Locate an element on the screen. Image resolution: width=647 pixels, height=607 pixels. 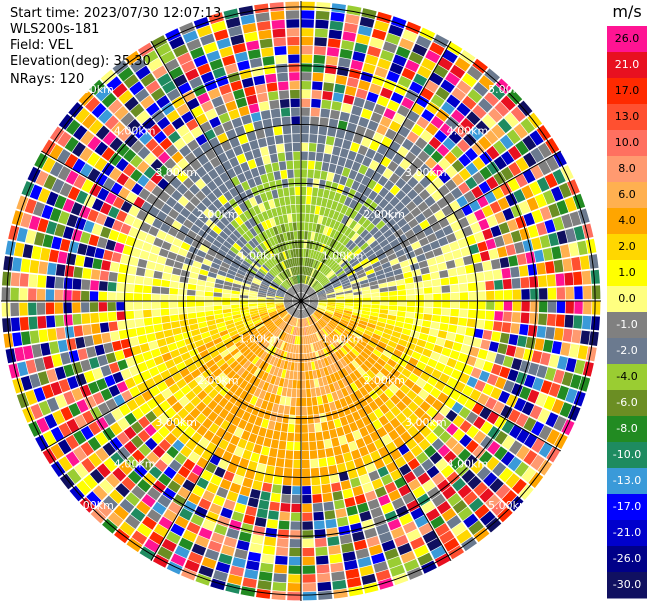
colorbar-tick: 26.0 is located at coordinates (627, 38).